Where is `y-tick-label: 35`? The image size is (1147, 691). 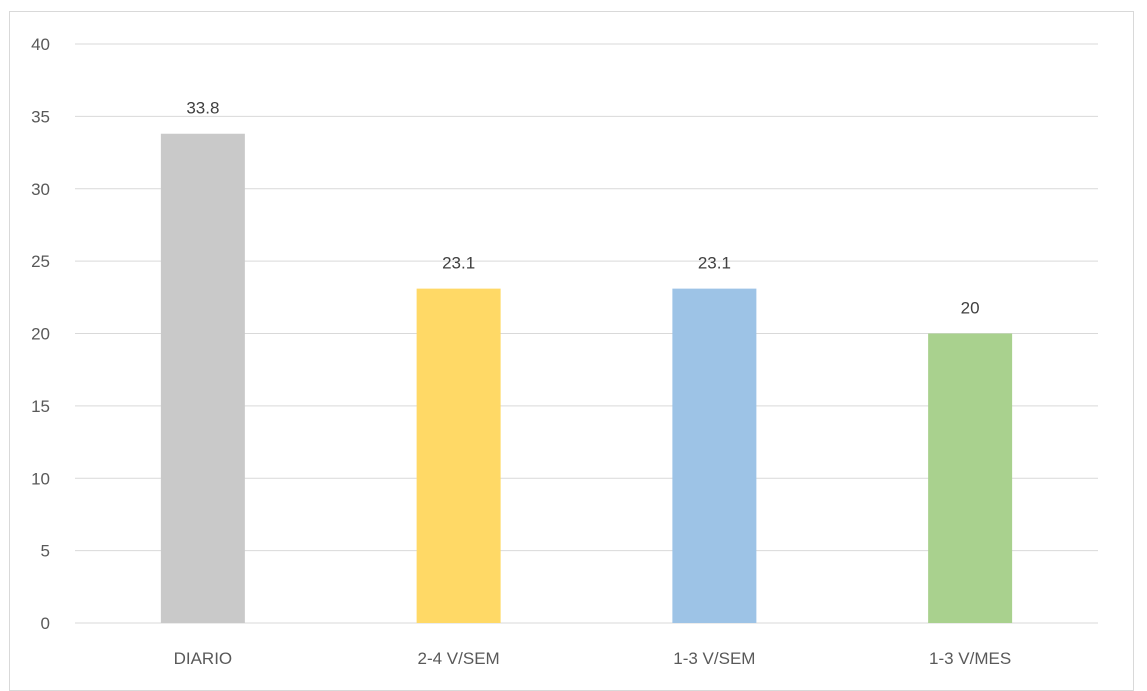
y-tick-label: 35 is located at coordinates (40, 116).